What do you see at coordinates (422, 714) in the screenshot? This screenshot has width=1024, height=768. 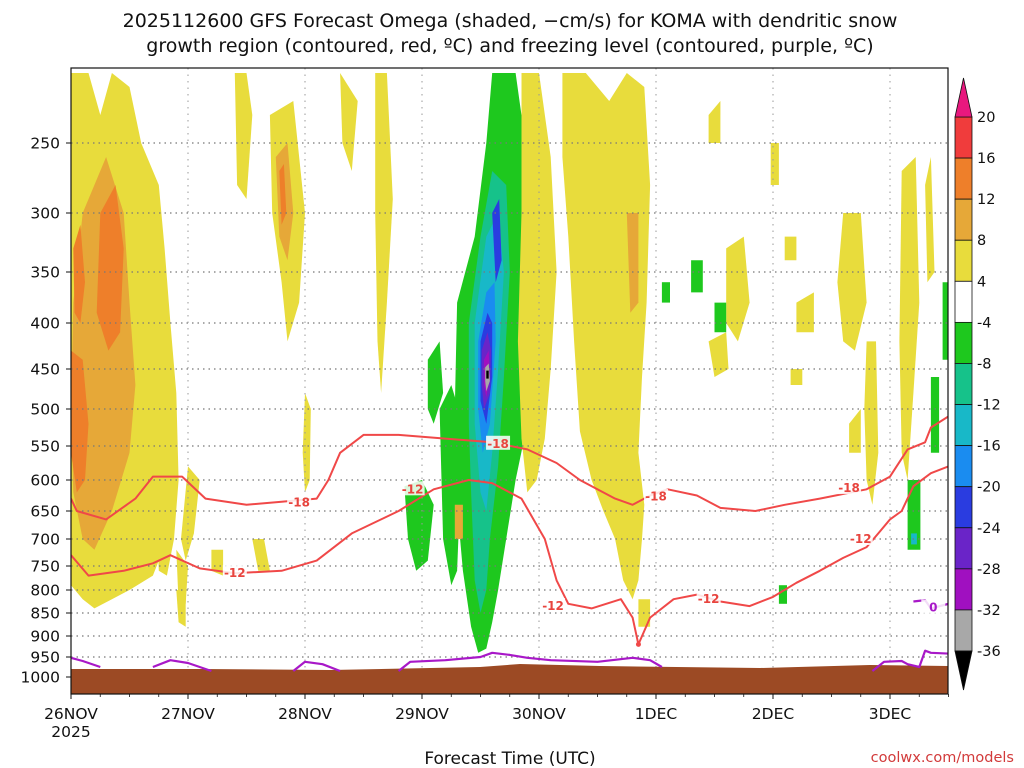 I see `x-tick-label: 29NOV` at bounding box center [422, 714].